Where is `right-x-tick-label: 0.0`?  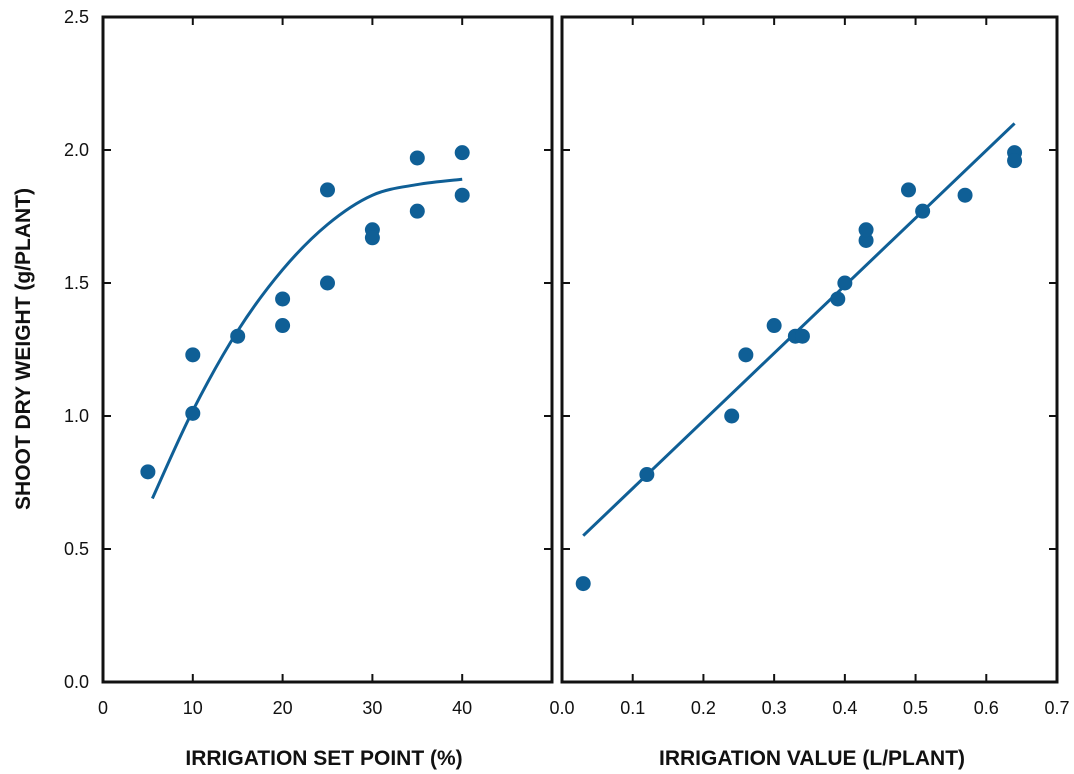
right-x-tick-label: 0.0 is located at coordinates (561, 708).